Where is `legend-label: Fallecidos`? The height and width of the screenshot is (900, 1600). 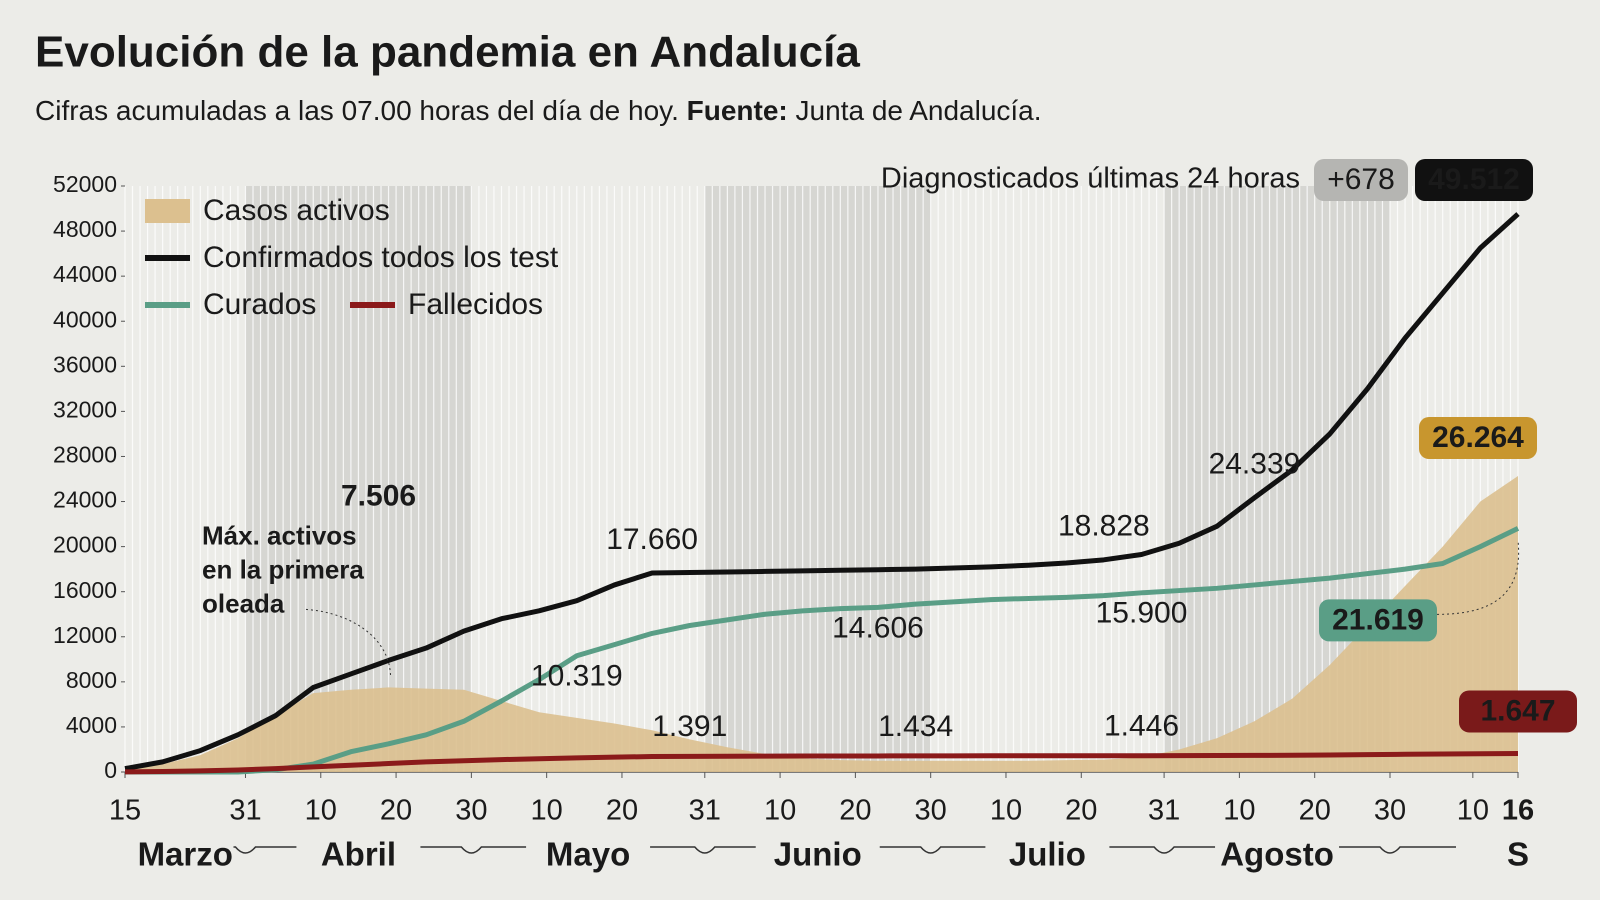
legend-label: Fallecidos is located at coordinates (475, 304).